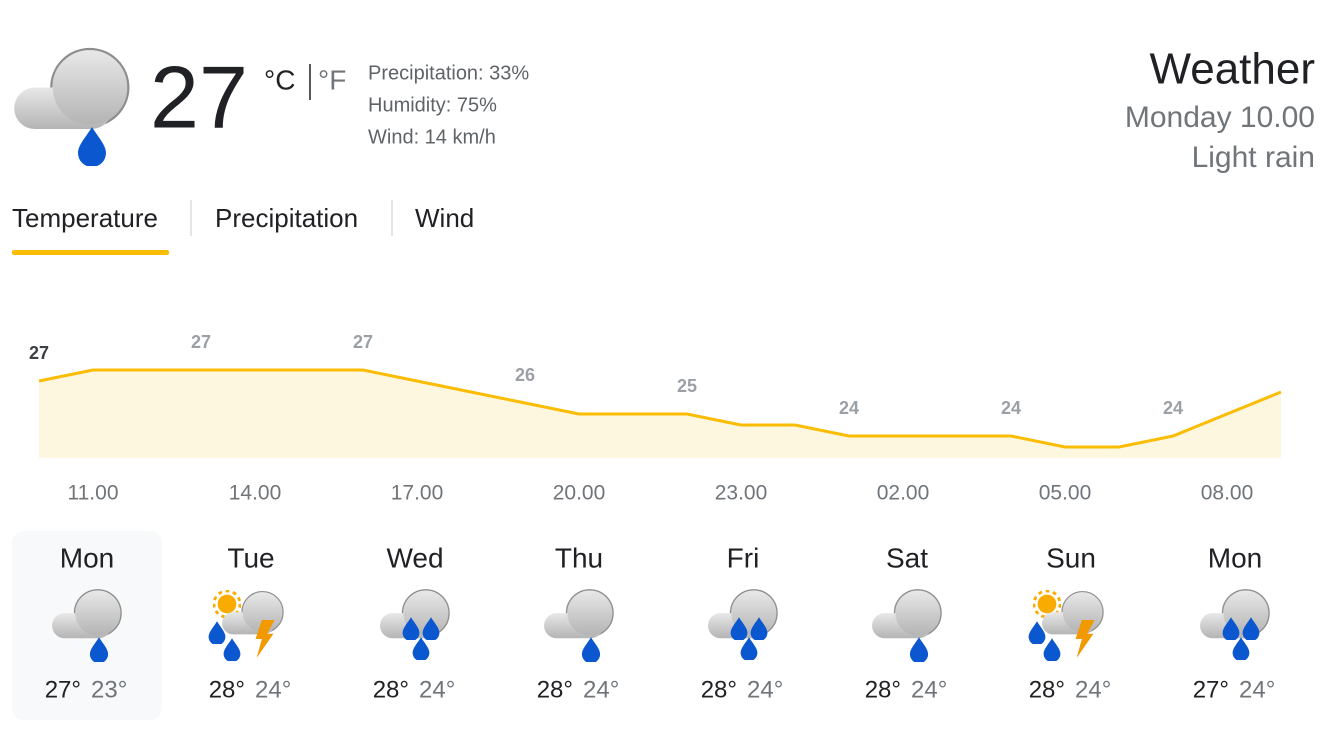 The height and width of the screenshot is (738, 1342). Describe the element at coordinates (93, 493) in the screenshot. I see `x-tick-label: 11.00` at that location.